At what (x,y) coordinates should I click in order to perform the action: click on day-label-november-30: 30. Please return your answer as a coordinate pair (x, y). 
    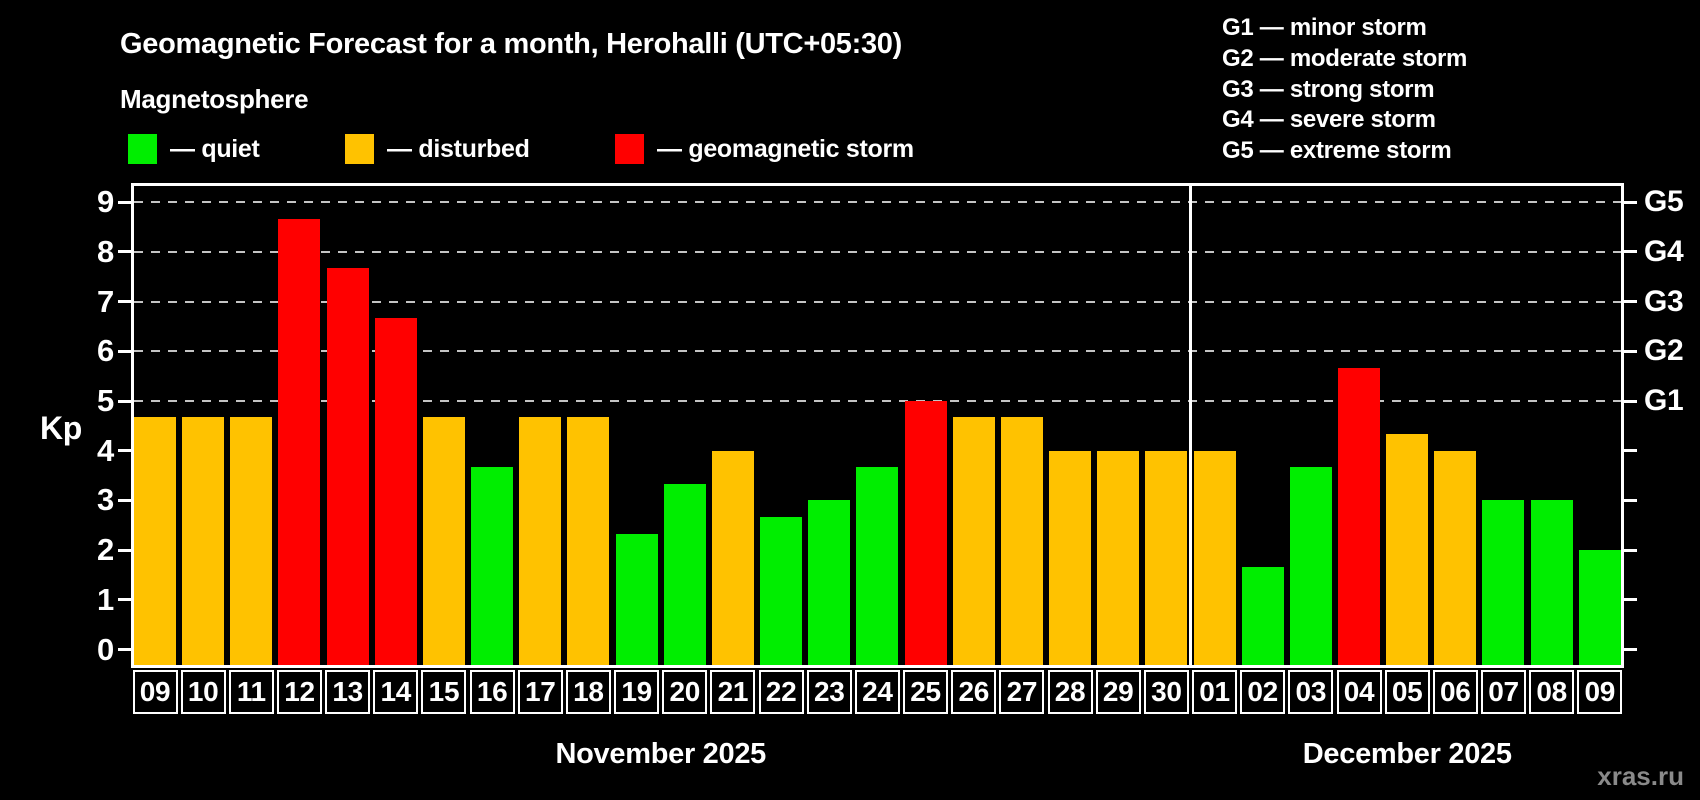
    Looking at the image, I should click on (1166, 692).